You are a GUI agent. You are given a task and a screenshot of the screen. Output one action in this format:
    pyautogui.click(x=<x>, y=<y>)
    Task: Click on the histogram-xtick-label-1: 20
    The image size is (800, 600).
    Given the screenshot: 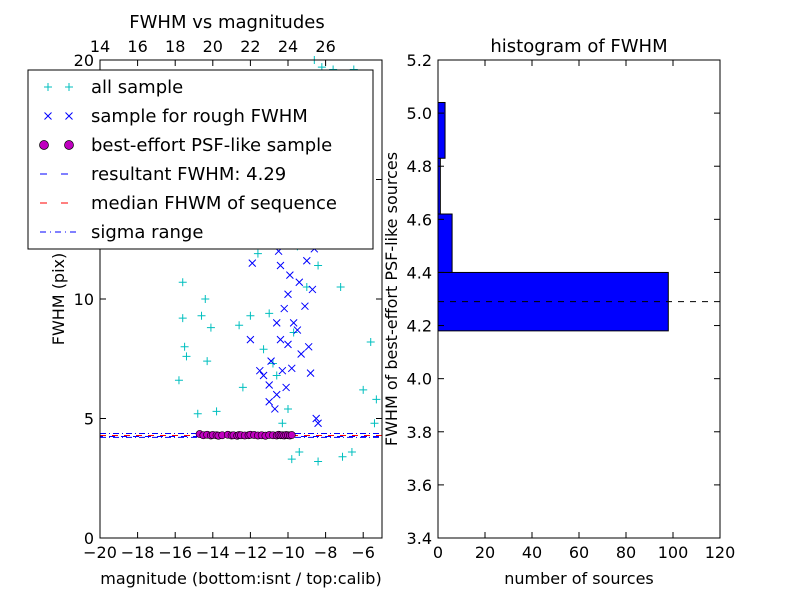 What is the action you would take?
    pyautogui.click(x=485, y=552)
    